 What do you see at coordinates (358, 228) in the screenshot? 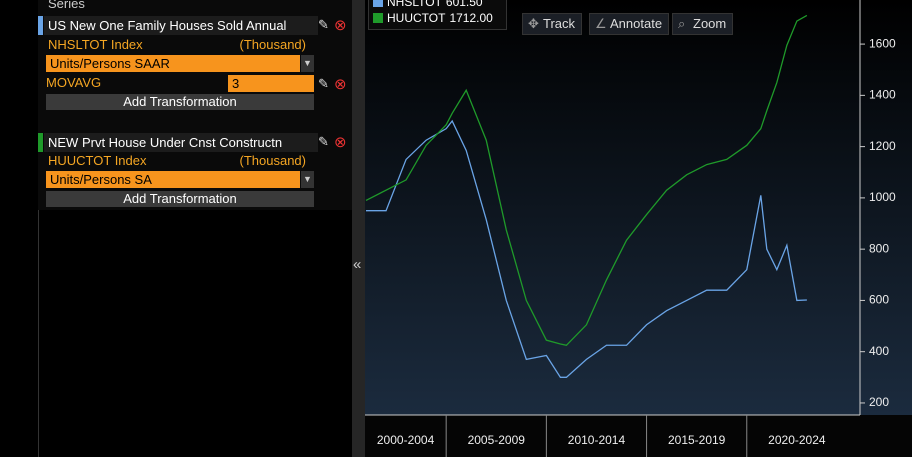
I see `splitter: «` at bounding box center [358, 228].